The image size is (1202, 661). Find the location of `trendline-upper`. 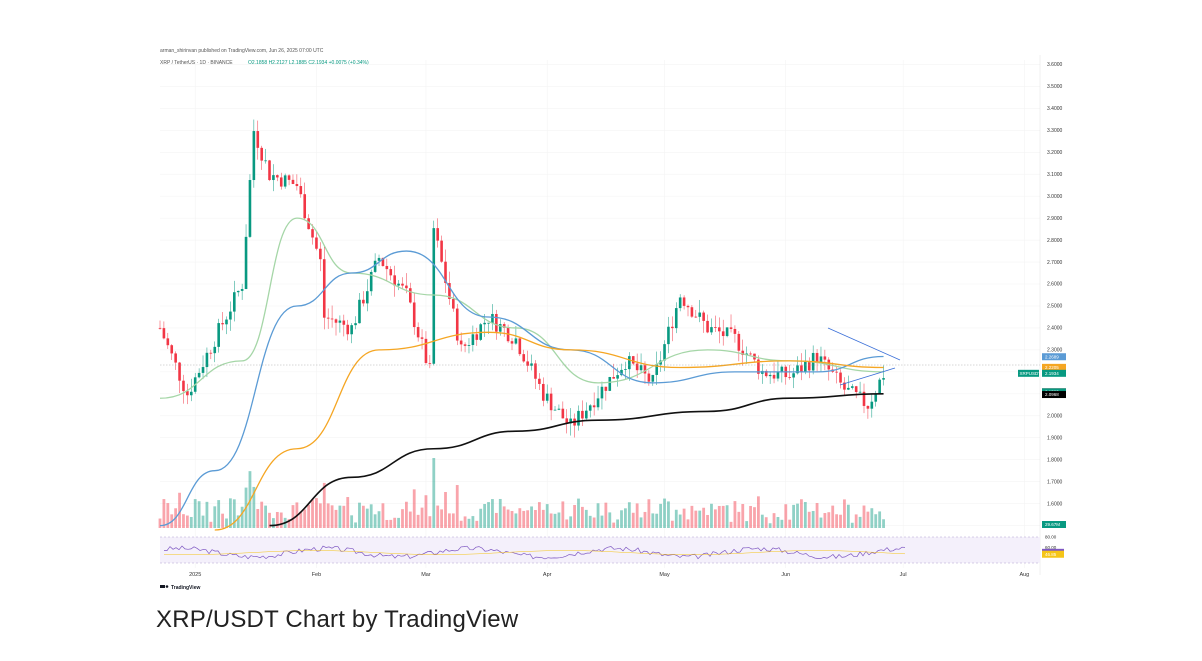

trendline-upper is located at coordinates (864, 344).